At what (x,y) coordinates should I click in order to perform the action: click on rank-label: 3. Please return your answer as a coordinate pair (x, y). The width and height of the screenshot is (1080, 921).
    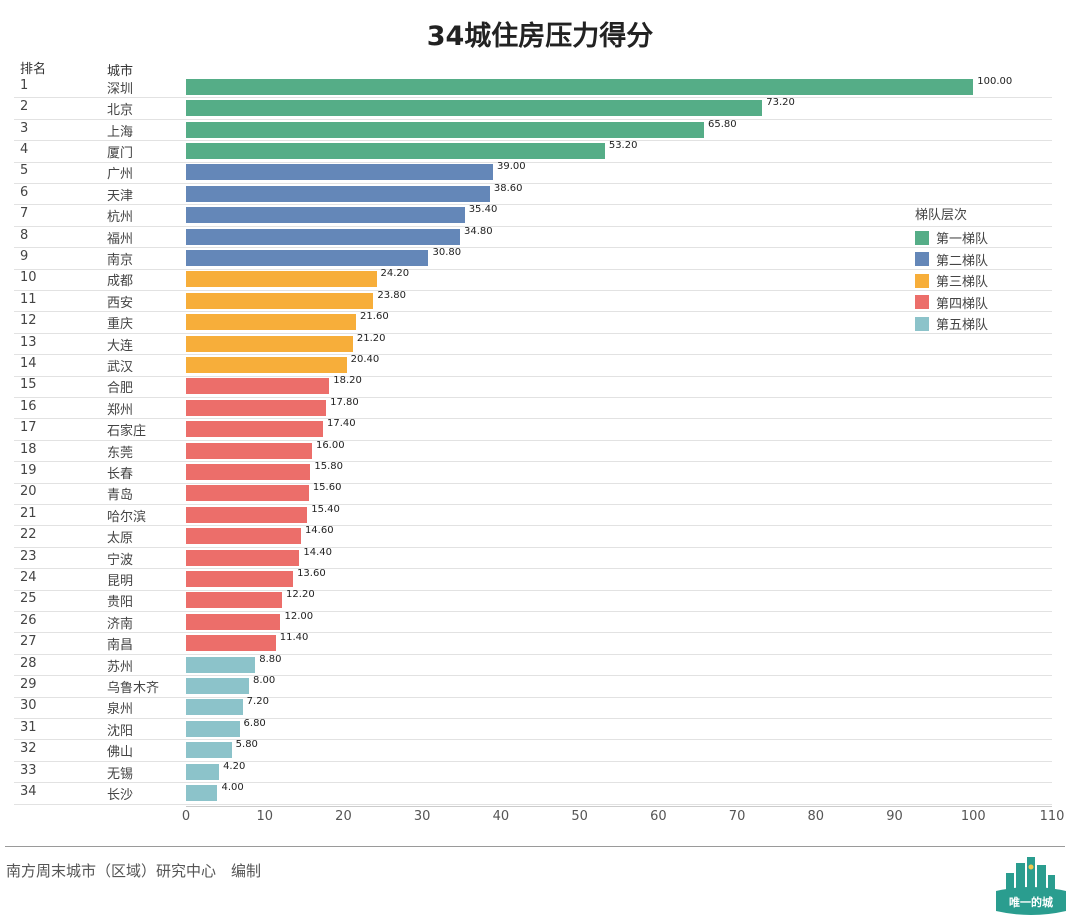
    Looking at the image, I should click on (24, 128).